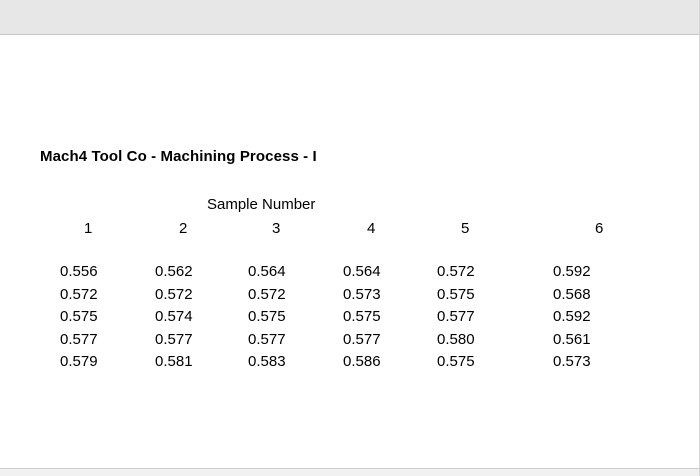 This screenshot has width=700, height=476. I want to click on table-row: 0.572 0.572 0.572 0.573 0.575 0.568, so click(341, 295).